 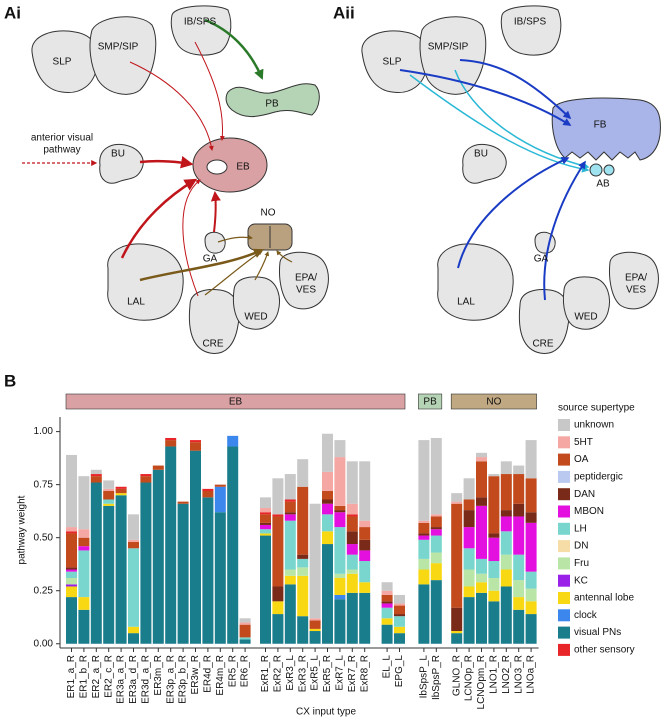 What do you see at coordinates (492, 180) in the screenshot?
I see `arrows-fb` at bounding box center [492, 180].